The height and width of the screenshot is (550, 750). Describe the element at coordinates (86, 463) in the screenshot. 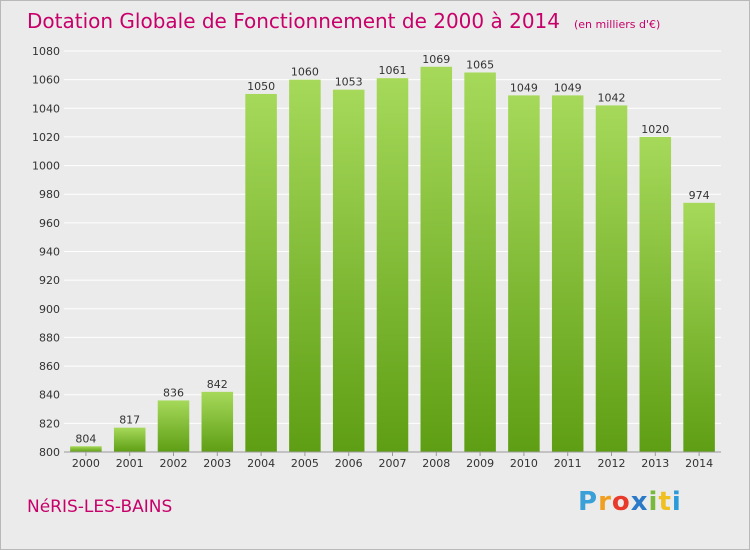

I see `x-tick-label: 2000` at that location.